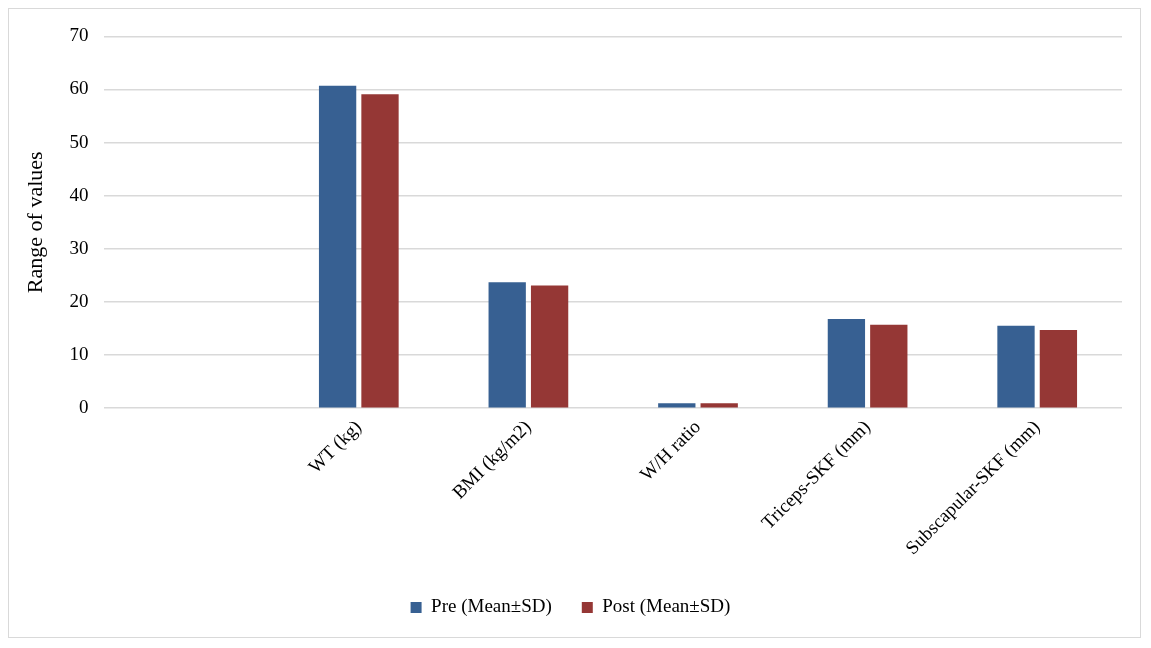 This screenshot has height=648, width=1151. What do you see at coordinates (670, 450) in the screenshot?
I see `x-tick-label: W/H ratio` at bounding box center [670, 450].